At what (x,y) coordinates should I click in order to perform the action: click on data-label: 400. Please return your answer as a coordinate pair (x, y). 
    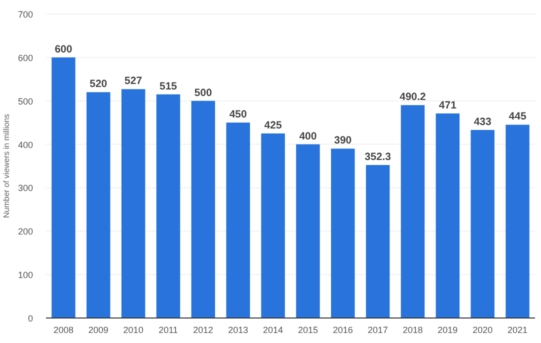
    Looking at the image, I should click on (308, 136).